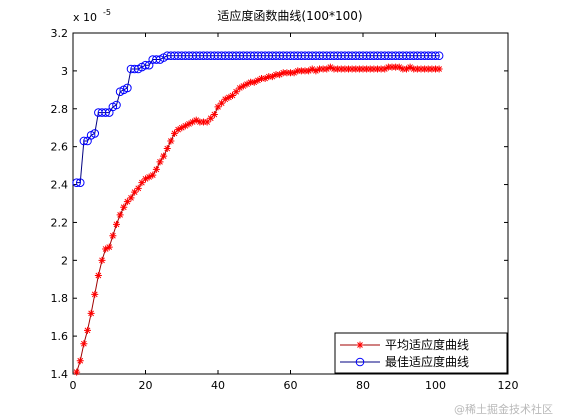  What do you see at coordinates (508, 385) in the screenshot?
I see `x-tick-label: 120` at bounding box center [508, 385].